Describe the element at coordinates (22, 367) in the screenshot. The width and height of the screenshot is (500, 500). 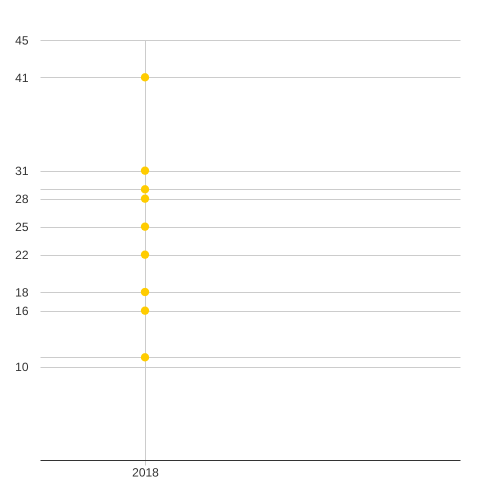
I see `y-tick-label: 10` at that location.